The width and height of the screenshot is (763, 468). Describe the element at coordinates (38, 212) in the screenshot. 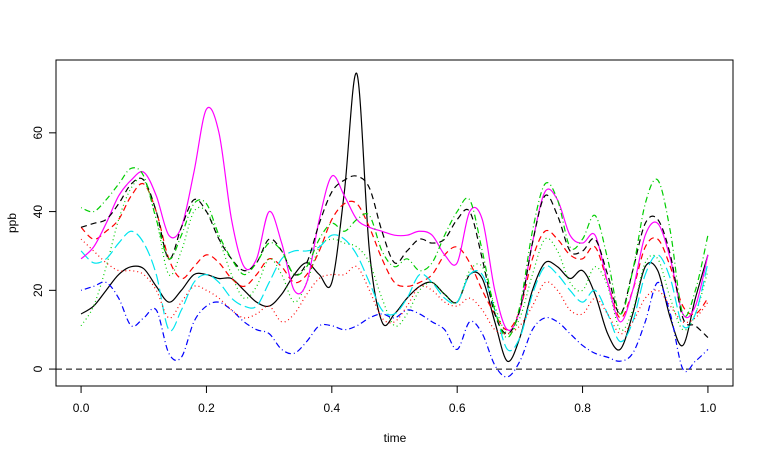

I see `y-tick-label: 40` at that location.